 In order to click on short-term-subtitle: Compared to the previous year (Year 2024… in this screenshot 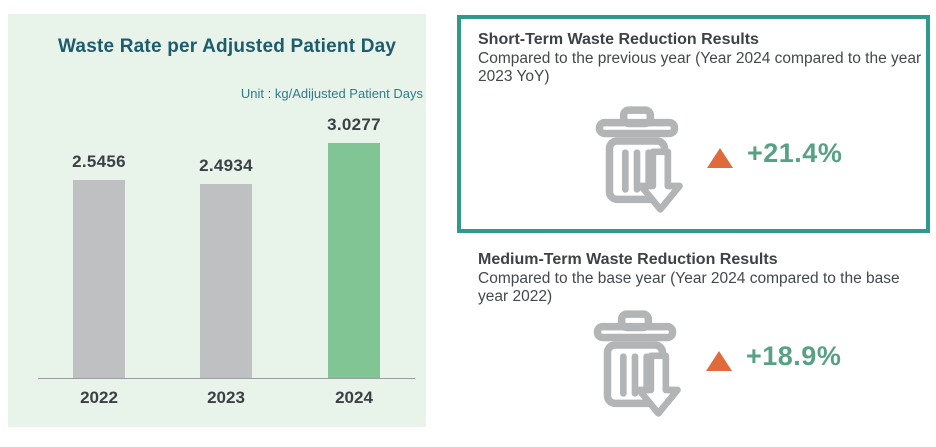, I will do `click(700, 67)`.